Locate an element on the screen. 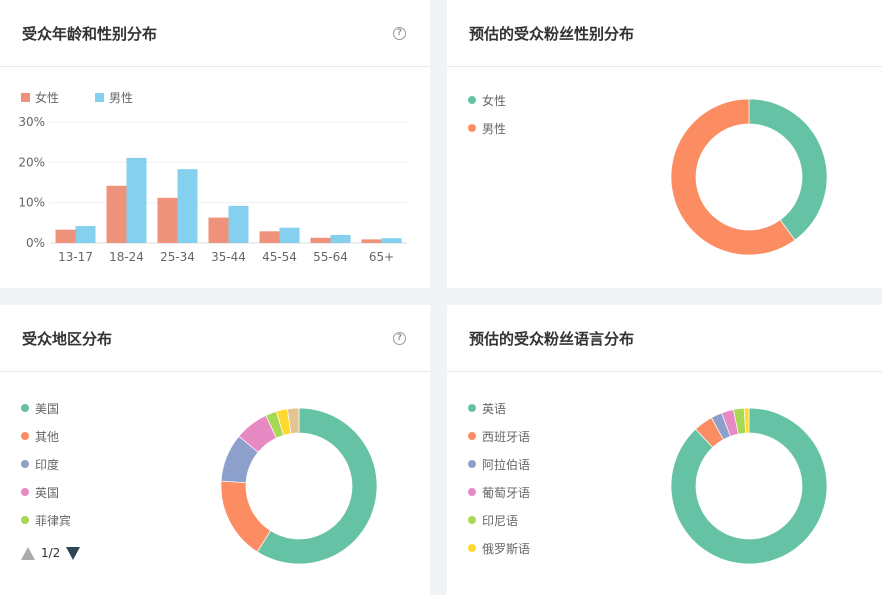  legend-label: 阿拉伯语 is located at coordinates (506, 464).